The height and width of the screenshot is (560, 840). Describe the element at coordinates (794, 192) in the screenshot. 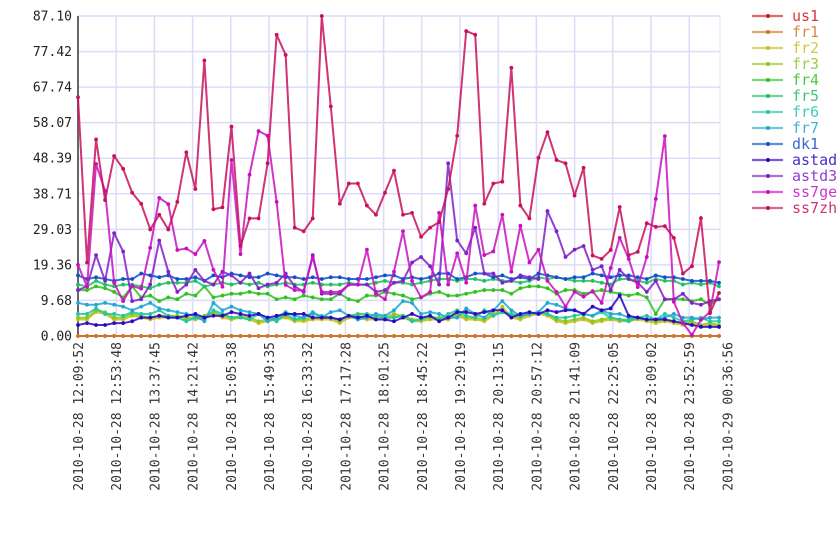

I see `legend-item-ss7ge: ss7ge` at that location.